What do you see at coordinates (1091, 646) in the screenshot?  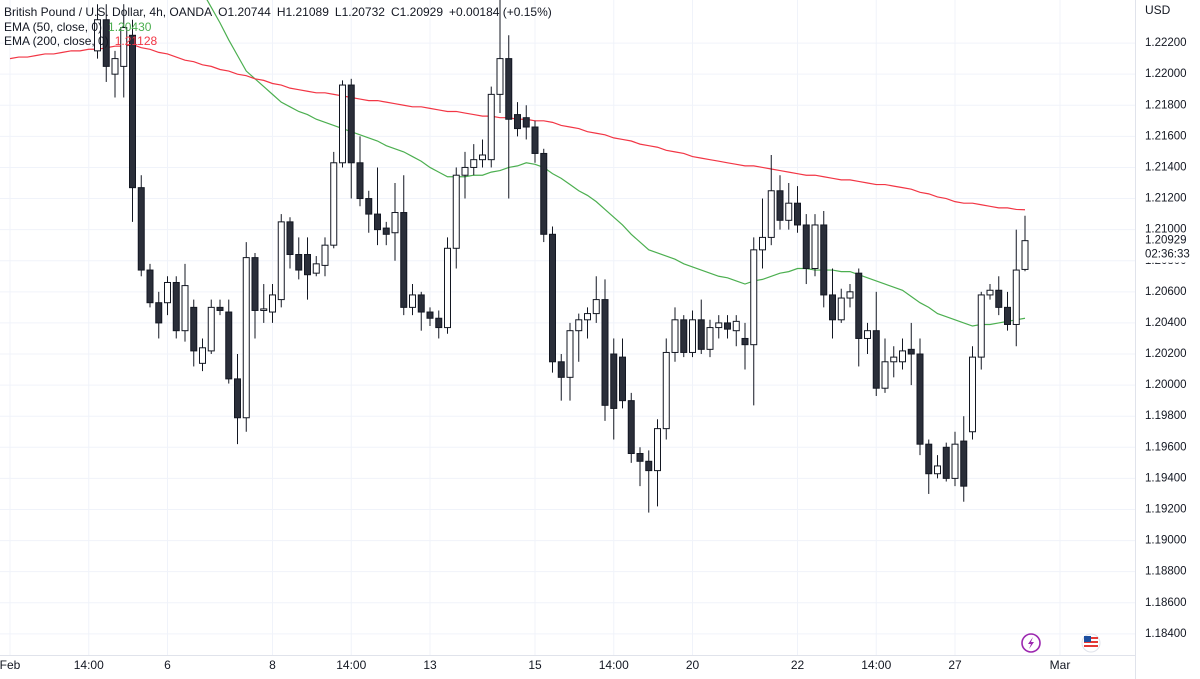 I see `flag-stripe` at bounding box center [1091, 646].